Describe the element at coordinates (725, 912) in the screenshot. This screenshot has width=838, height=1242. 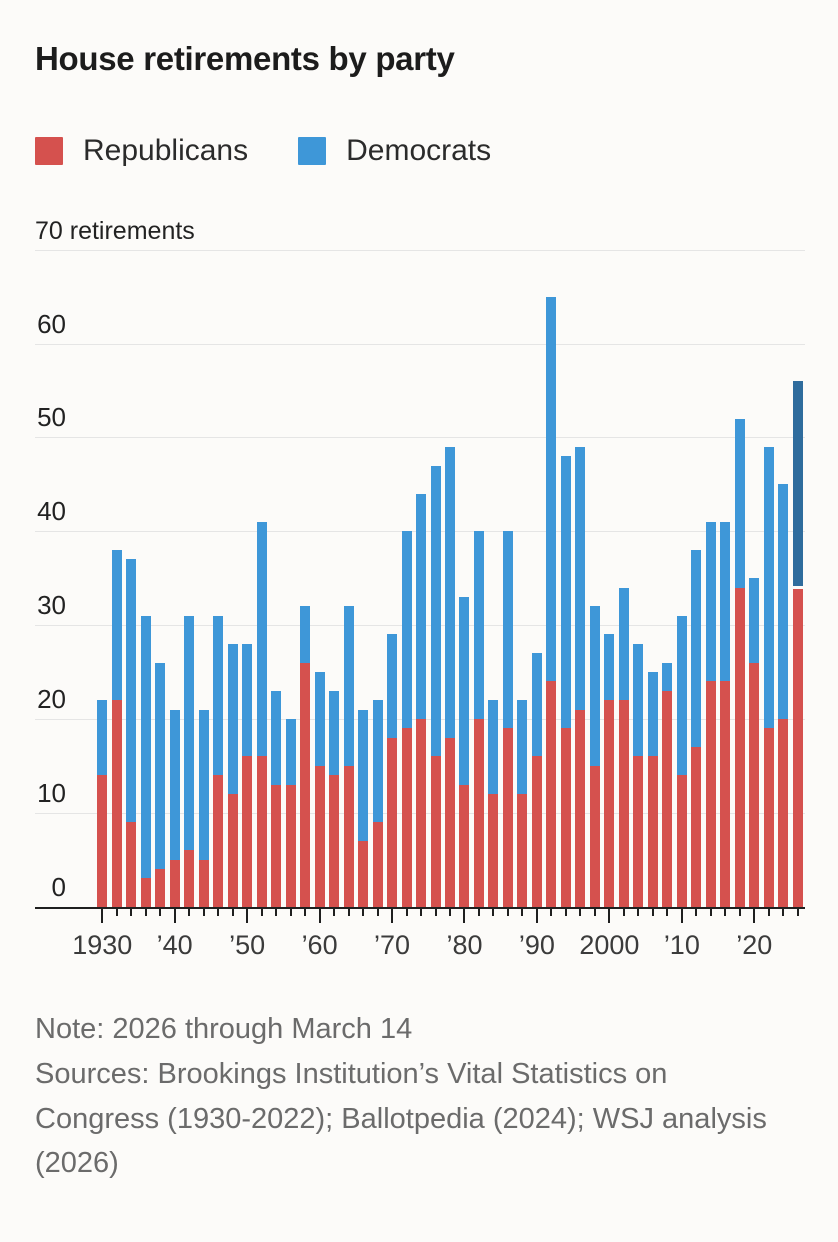
I see `x-tick-2016` at that location.